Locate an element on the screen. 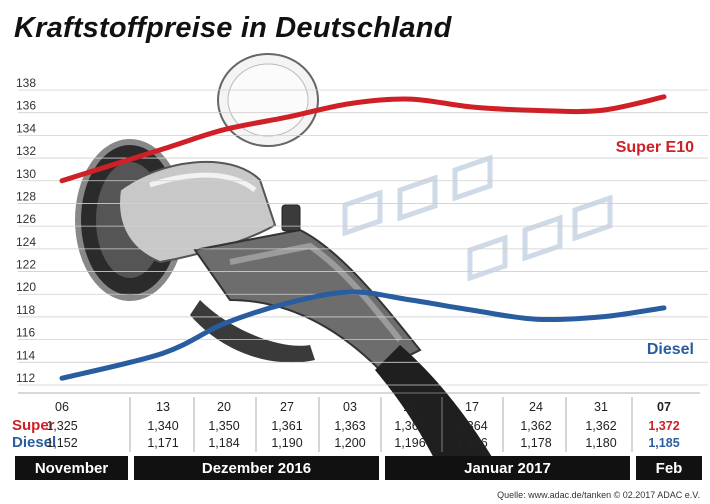  diesel-data-label: 1,196 is located at coordinates (409, 443).